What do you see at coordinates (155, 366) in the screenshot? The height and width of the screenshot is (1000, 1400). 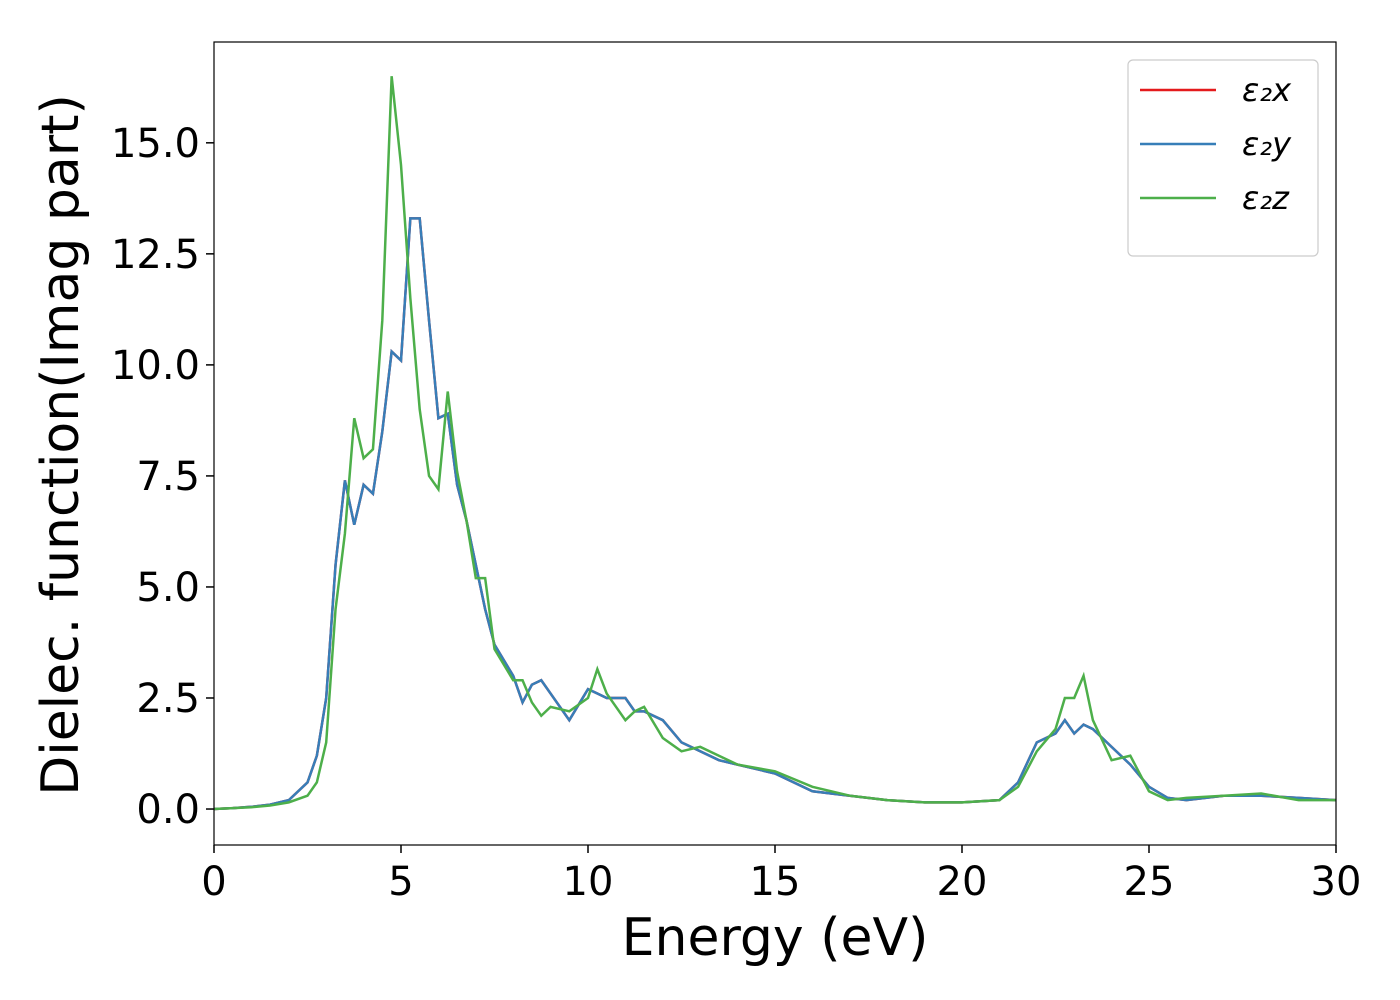 I see `y-tick-label: 10.0` at bounding box center [155, 366].